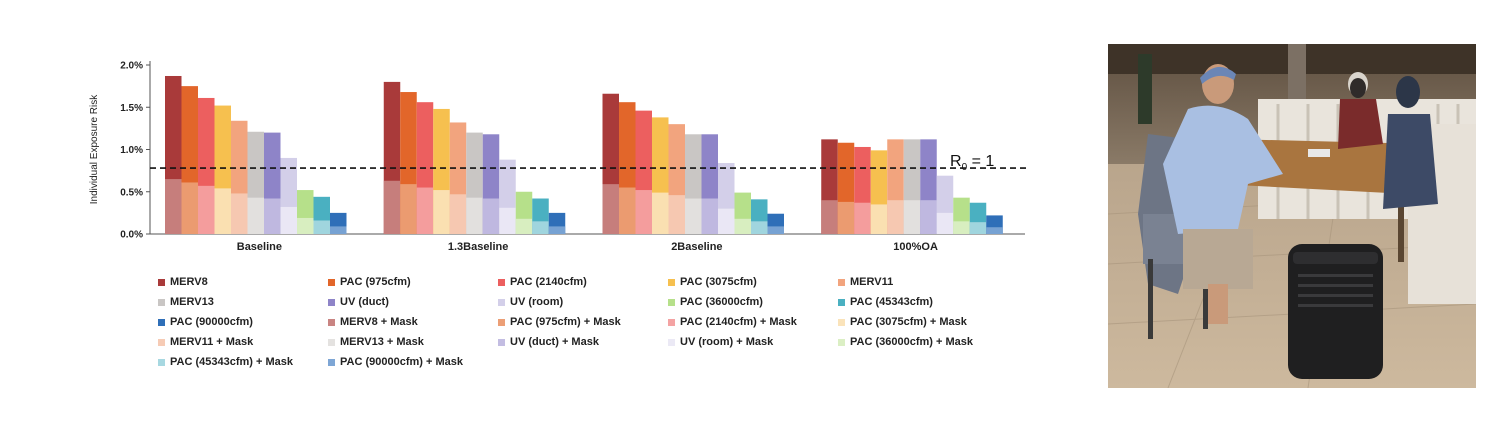  I want to click on legend-item: MERV11 + Mask, so click(243, 342).